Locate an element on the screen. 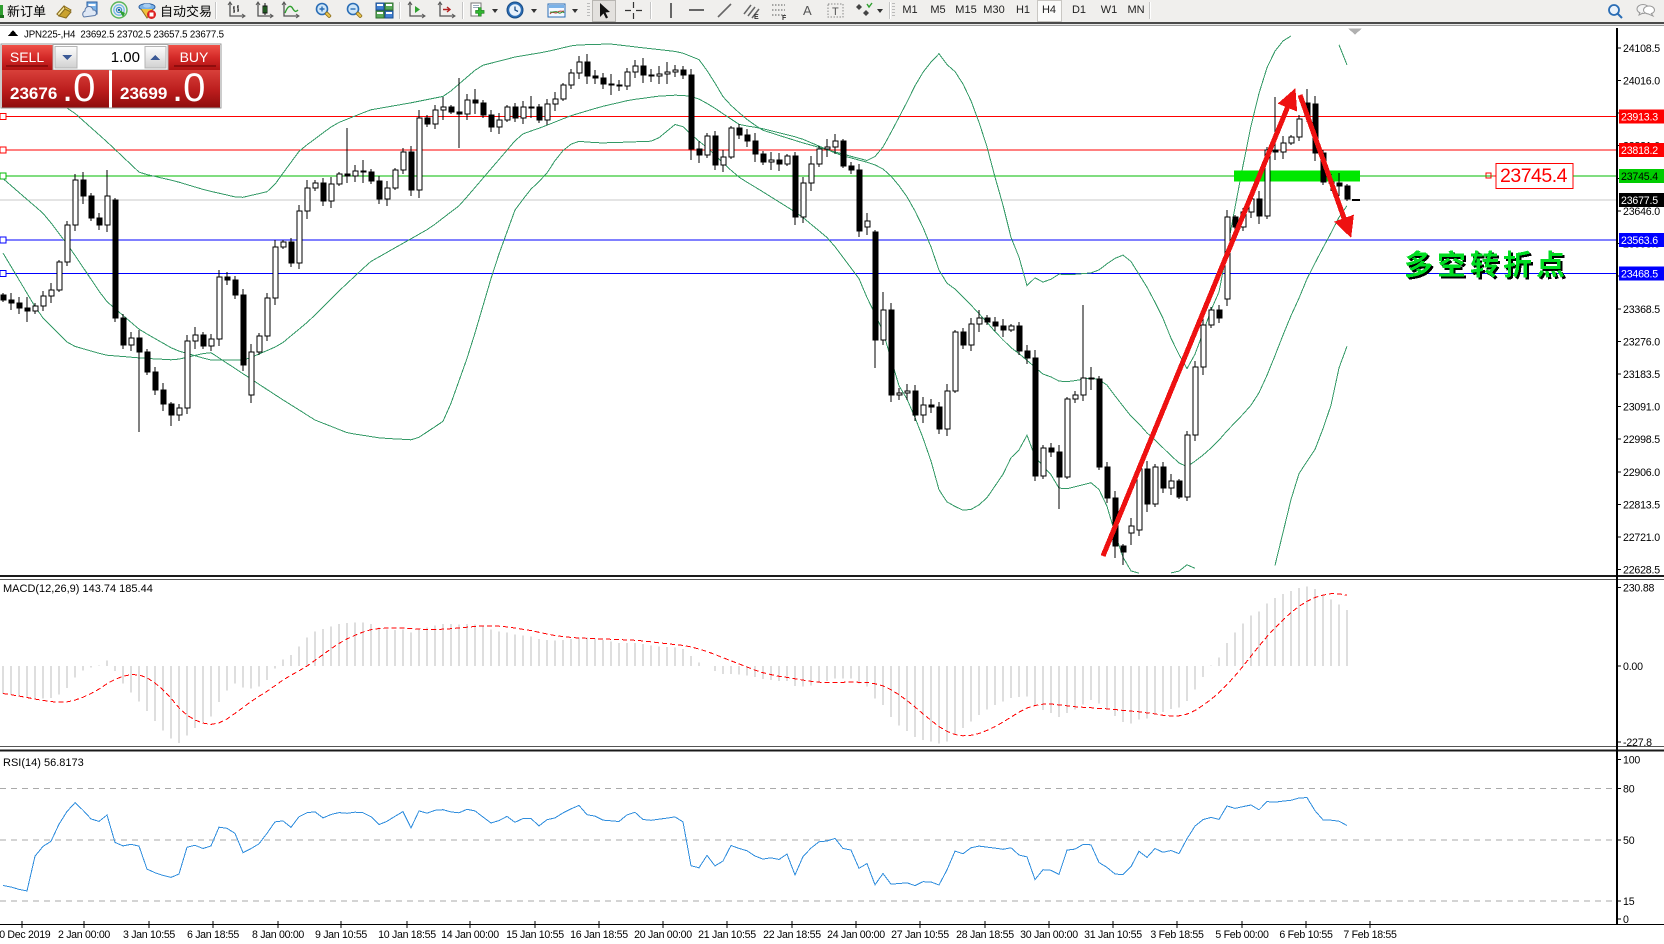 The width and height of the screenshot is (1664, 944). svg-text: 24016.0 is located at coordinates (1641, 81).